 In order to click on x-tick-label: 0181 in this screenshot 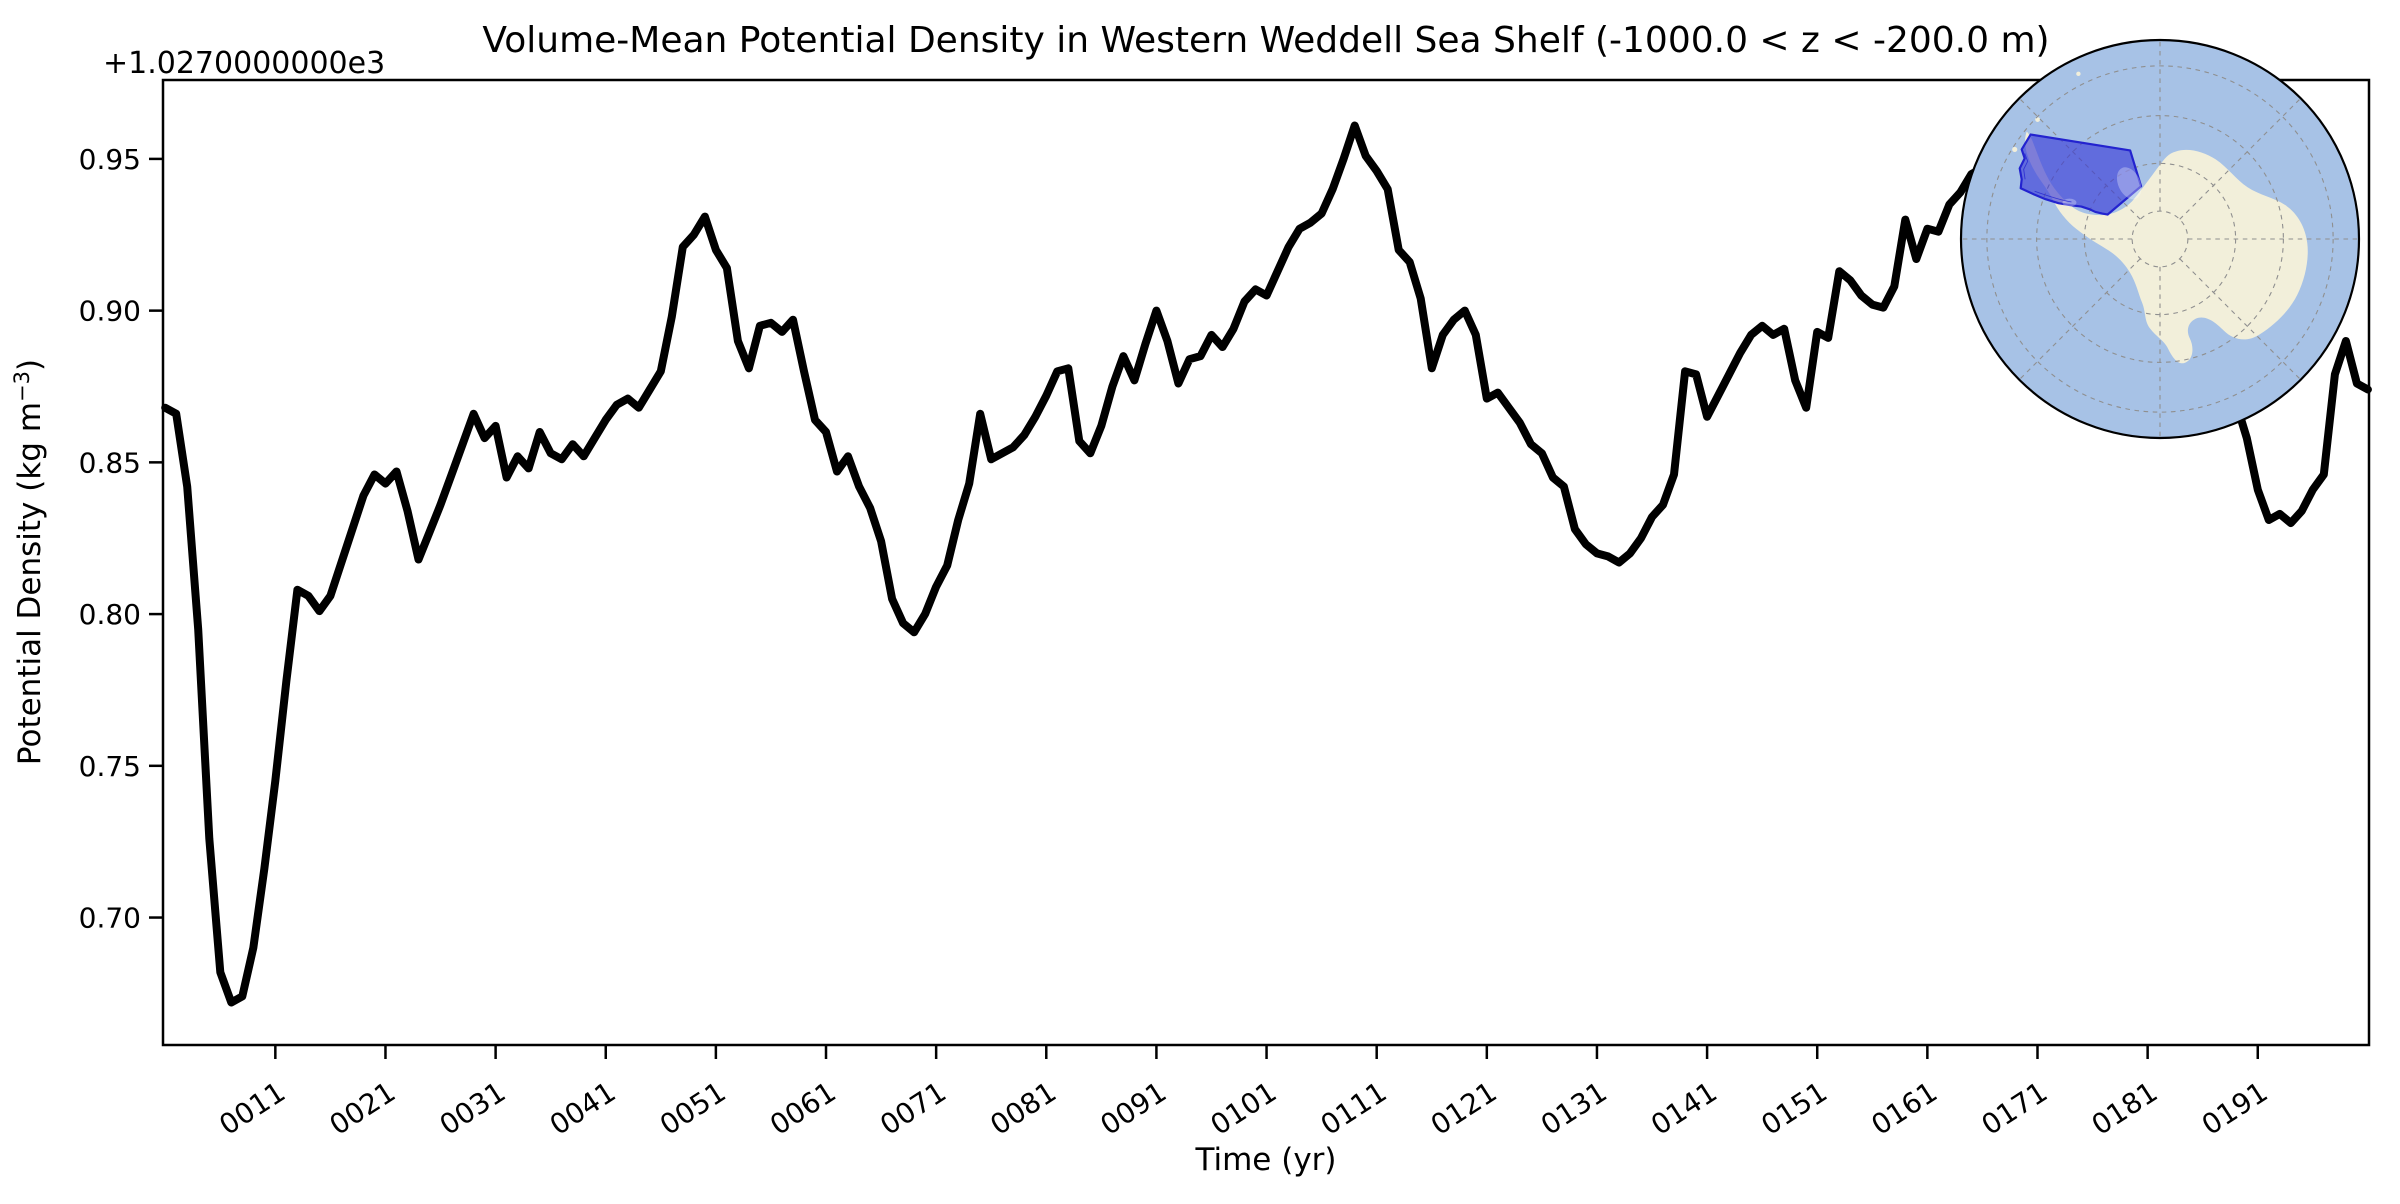, I will do `click(2125, 1108)`.